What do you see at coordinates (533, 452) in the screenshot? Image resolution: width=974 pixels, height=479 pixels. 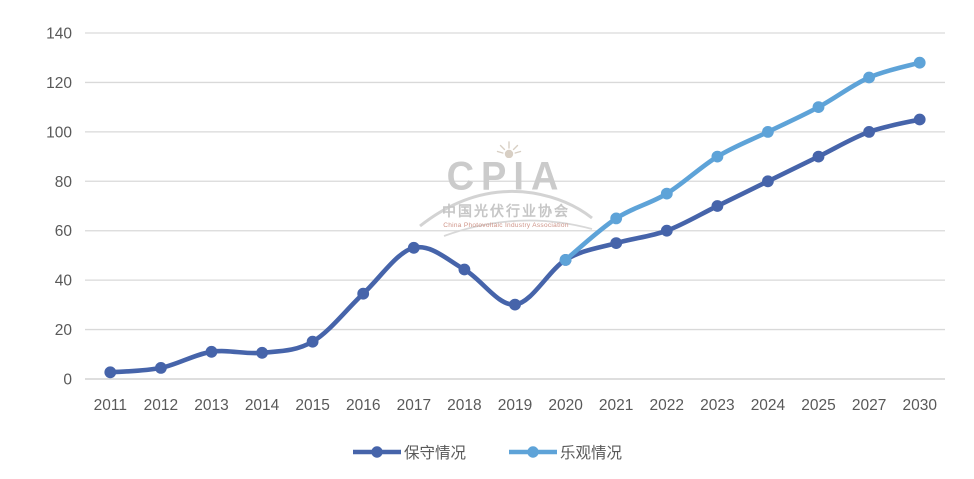 I see `legend-marker-1-icon` at bounding box center [533, 452].